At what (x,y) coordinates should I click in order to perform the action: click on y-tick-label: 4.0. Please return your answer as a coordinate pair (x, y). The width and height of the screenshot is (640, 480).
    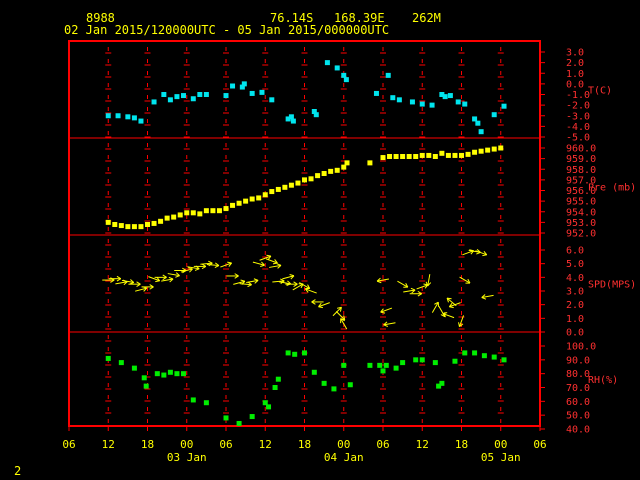
    Looking at the image, I should click on (575, 278).